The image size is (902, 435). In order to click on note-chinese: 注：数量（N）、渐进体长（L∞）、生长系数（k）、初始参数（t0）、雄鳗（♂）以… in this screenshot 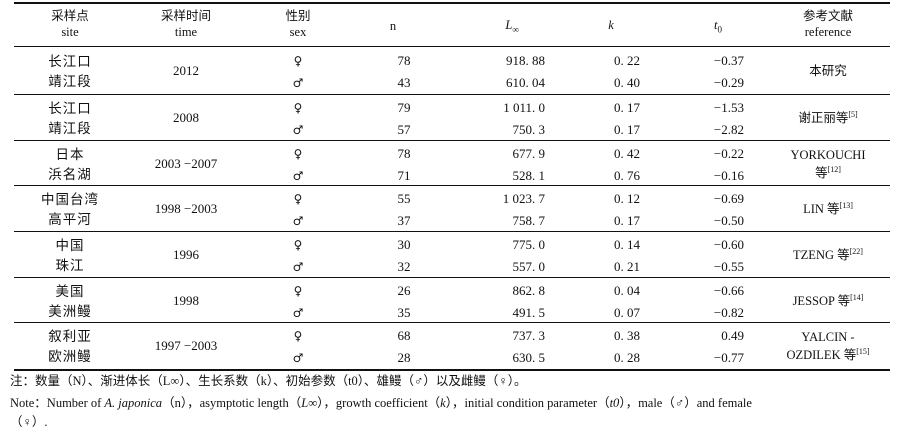, I will do `click(268, 381)`.